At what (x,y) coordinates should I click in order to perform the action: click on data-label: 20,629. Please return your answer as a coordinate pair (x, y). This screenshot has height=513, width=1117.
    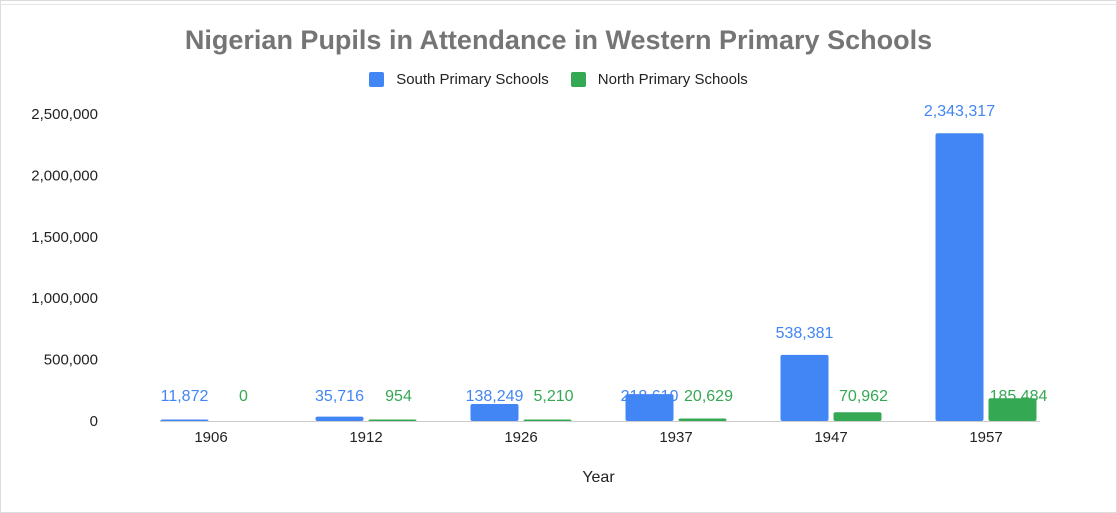
    Looking at the image, I should click on (708, 396).